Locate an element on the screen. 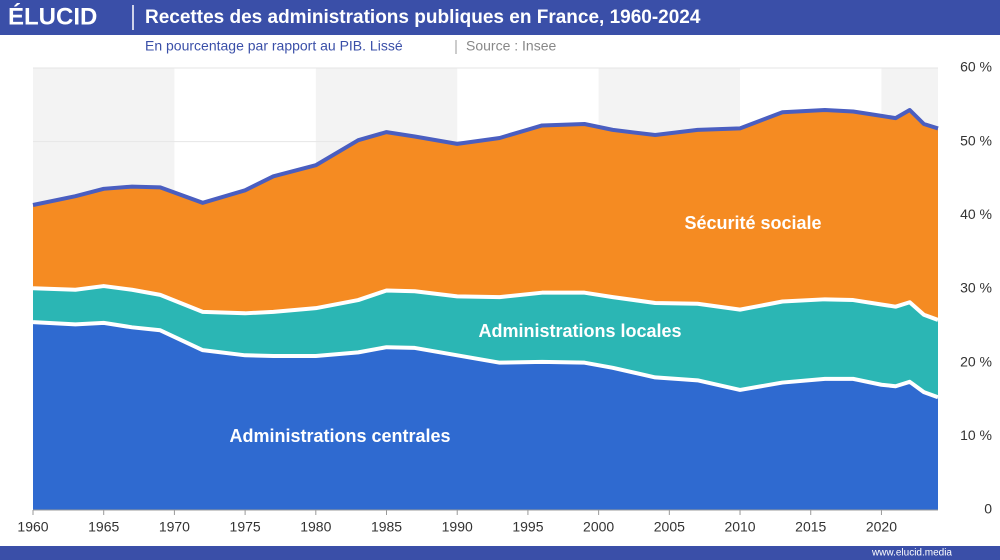  x-tick-label: 1960 is located at coordinates (32, 527).